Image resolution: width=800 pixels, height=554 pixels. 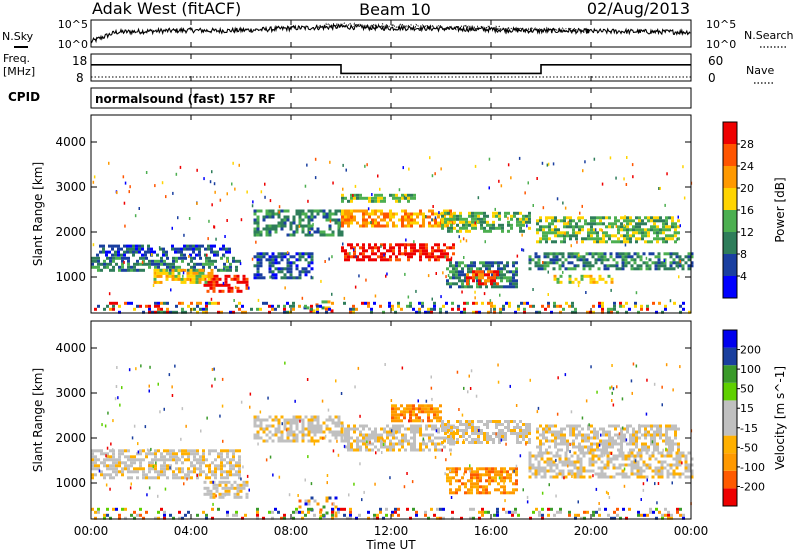 I want to click on time-tick-label: 04:00, so click(x=191, y=531).